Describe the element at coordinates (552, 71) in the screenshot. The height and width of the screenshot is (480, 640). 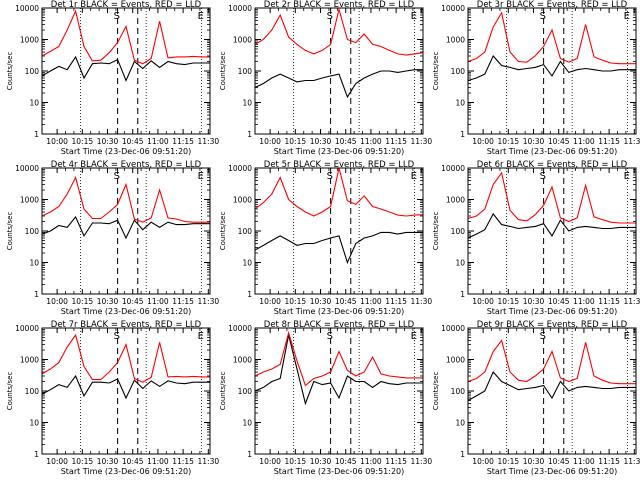
I see `plot-frame` at that location.